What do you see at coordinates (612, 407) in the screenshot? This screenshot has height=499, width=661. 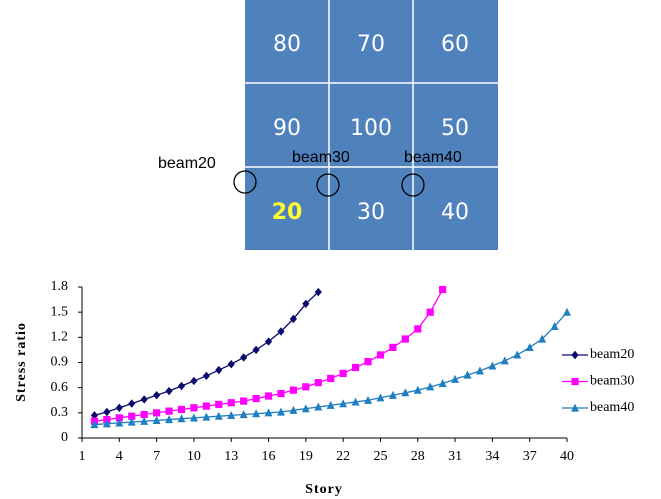 I see `legend-label: beam40` at bounding box center [612, 407].